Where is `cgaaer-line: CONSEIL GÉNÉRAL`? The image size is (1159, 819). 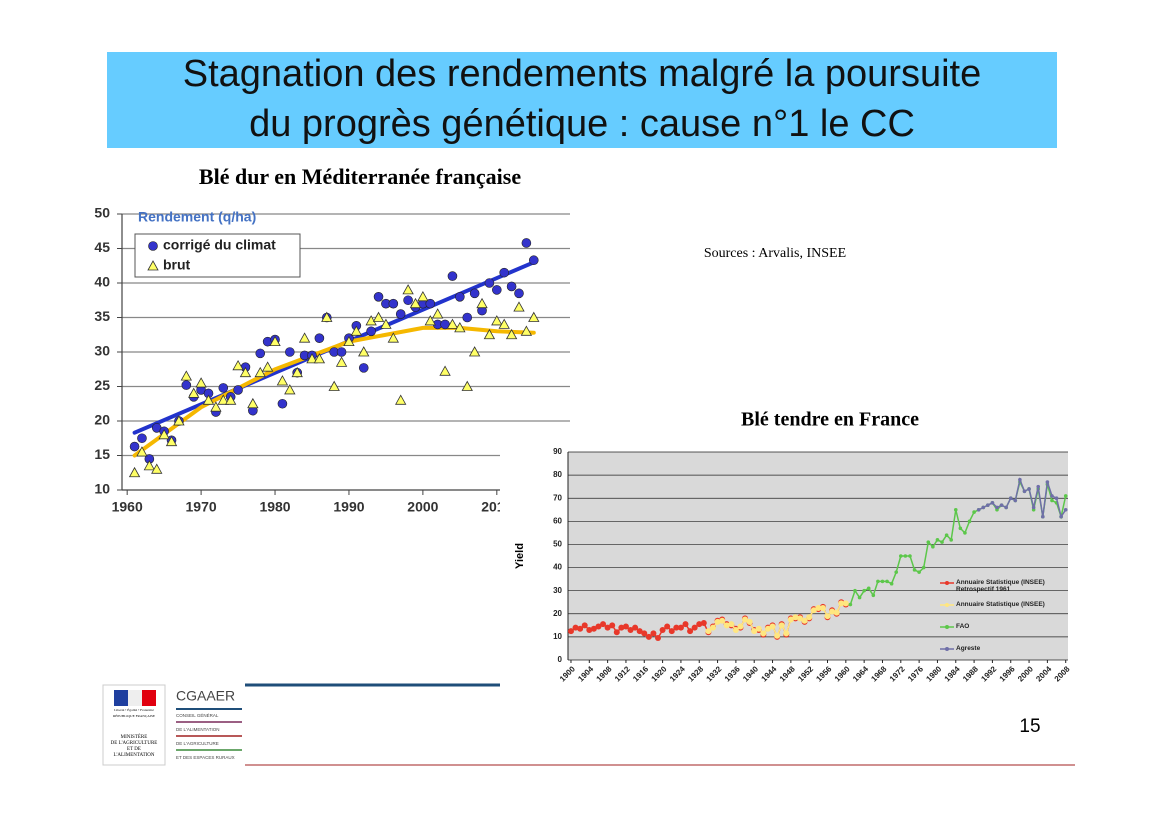
cgaaer-line: CONSEIL GÉNÉRAL is located at coordinates (197, 715).